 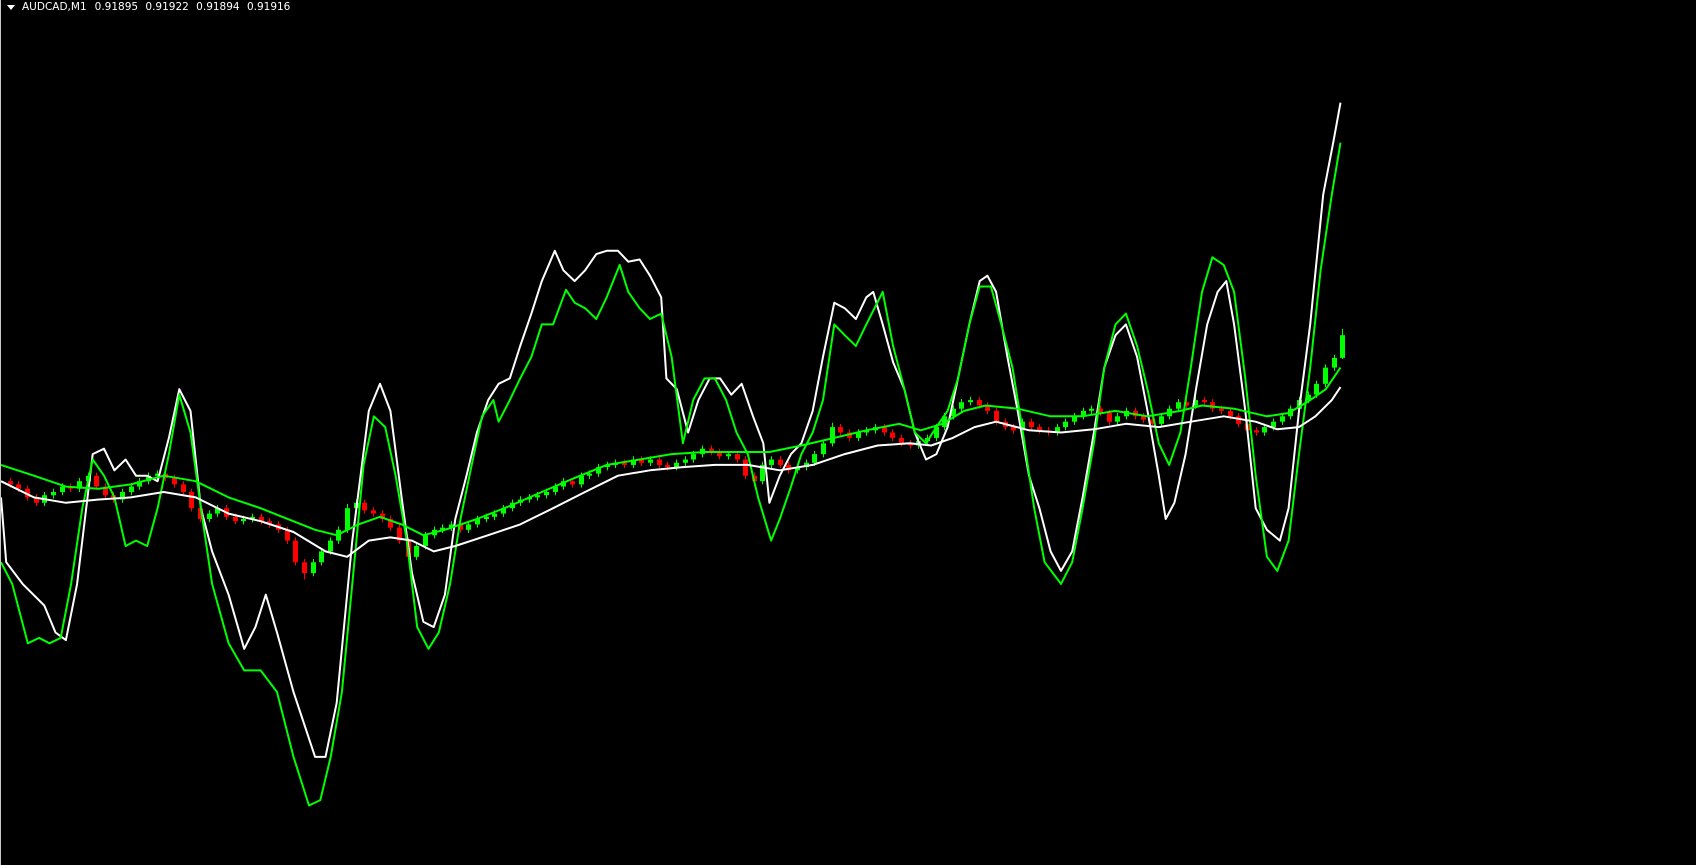 What do you see at coordinates (268, 7) in the screenshot?
I see `close-value: 0.91916` at bounding box center [268, 7].